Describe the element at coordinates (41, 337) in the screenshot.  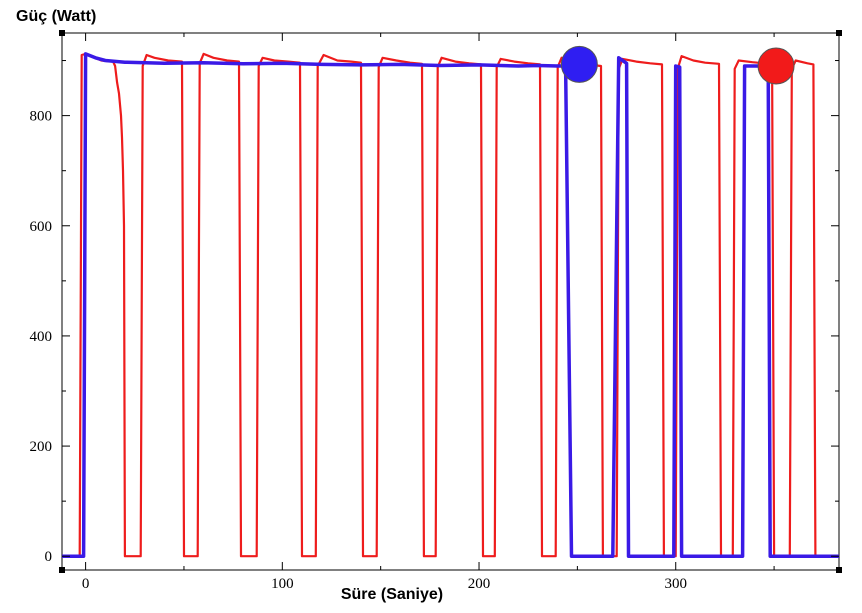
I see `y-tick-label: 400` at that location.